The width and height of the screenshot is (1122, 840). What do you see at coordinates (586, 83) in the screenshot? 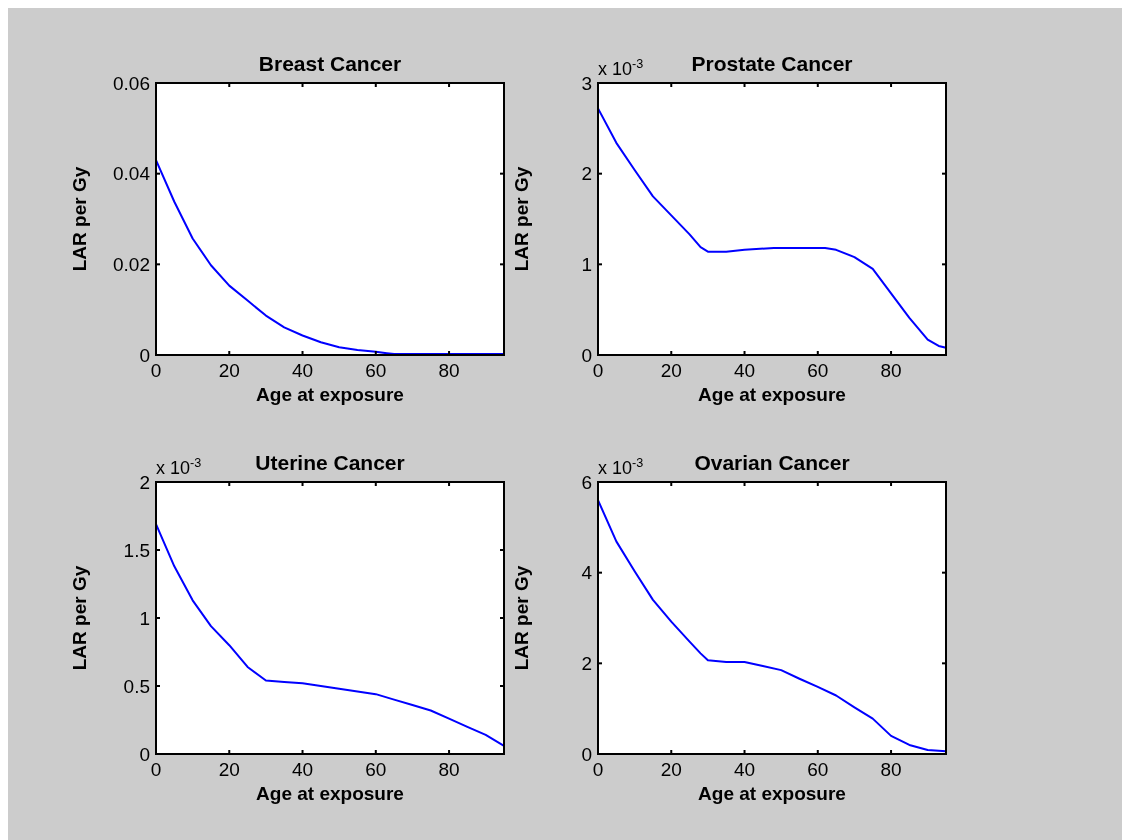
I see `y-tick-label: 3` at bounding box center [586, 83].